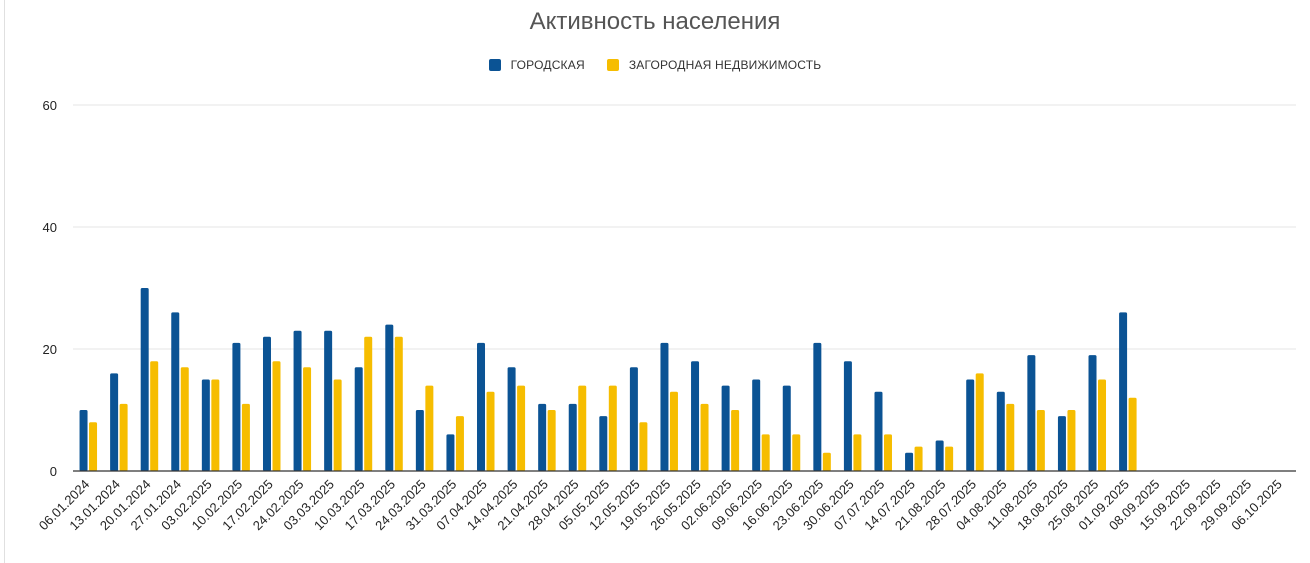  Describe the element at coordinates (909, 461) in the screenshot. I see `bar-series-1-14.07.2025` at that location.